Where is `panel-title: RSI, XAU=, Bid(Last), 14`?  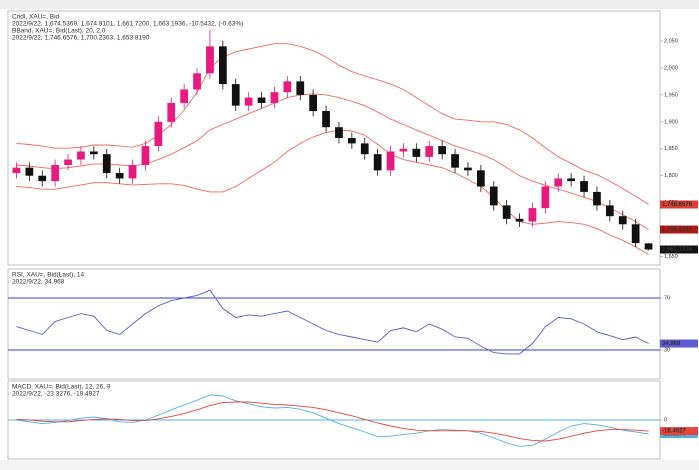
panel-title: RSI, XAU=, Bid(Last), 14 is located at coordinates (48, 275).